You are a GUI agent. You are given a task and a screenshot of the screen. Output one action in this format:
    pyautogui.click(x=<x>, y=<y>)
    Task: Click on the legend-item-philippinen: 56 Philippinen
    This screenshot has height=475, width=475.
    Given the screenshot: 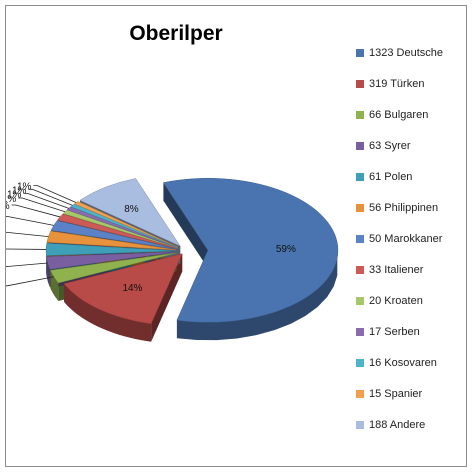 What is the action you would take?
    pyautogui.click(x=397, y=208)
    